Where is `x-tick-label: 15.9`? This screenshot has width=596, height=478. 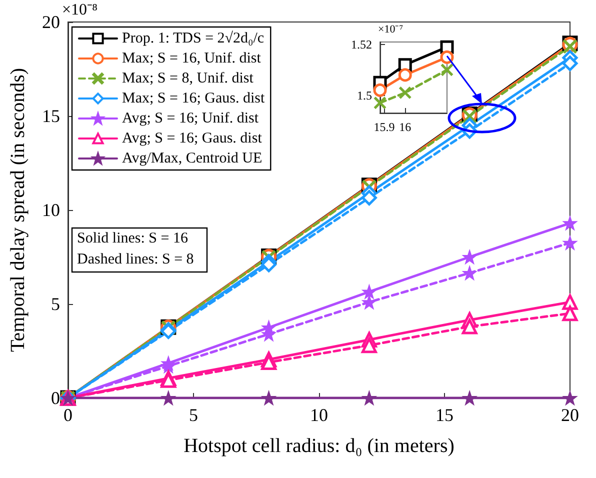
x-tick-label: 15.9 is located at coordinates (384, 127).